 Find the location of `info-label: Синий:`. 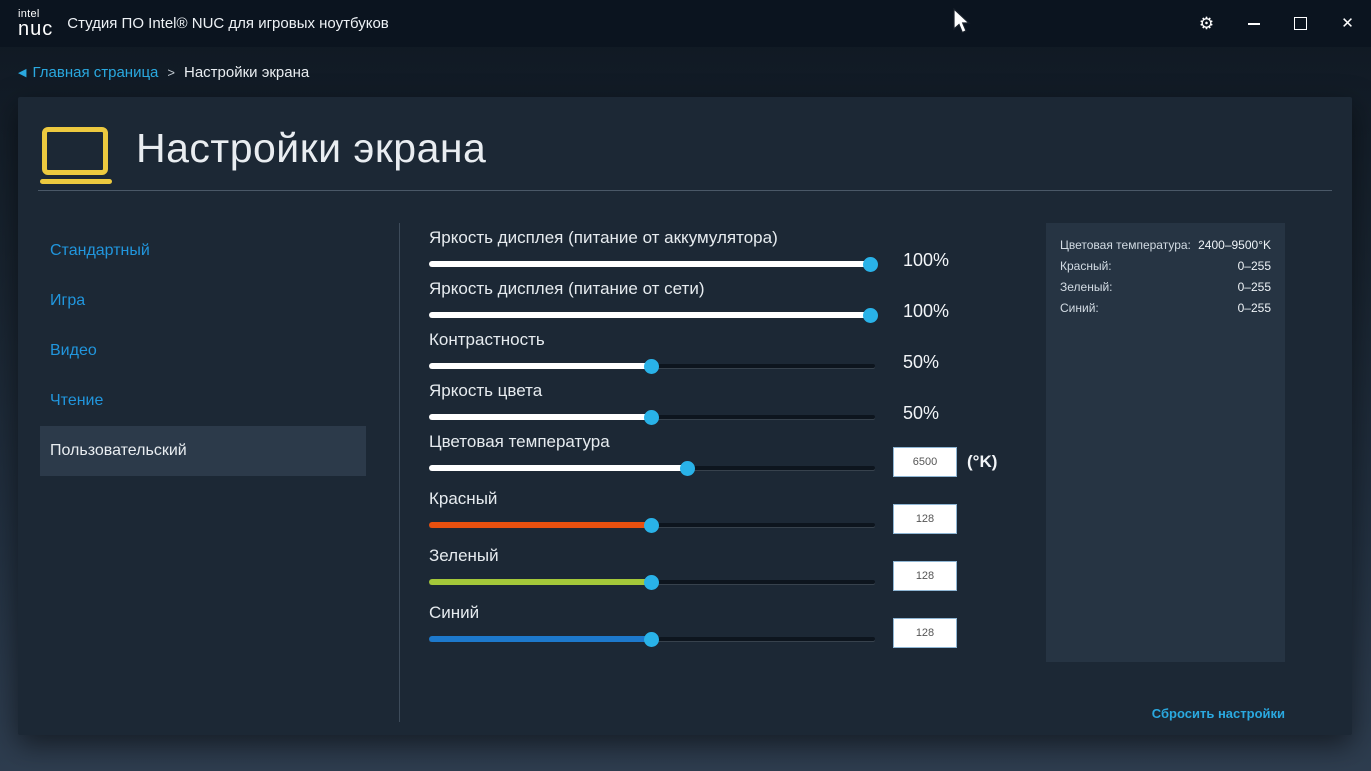

info-label: Синий: is located at coordinates (1079, 308).